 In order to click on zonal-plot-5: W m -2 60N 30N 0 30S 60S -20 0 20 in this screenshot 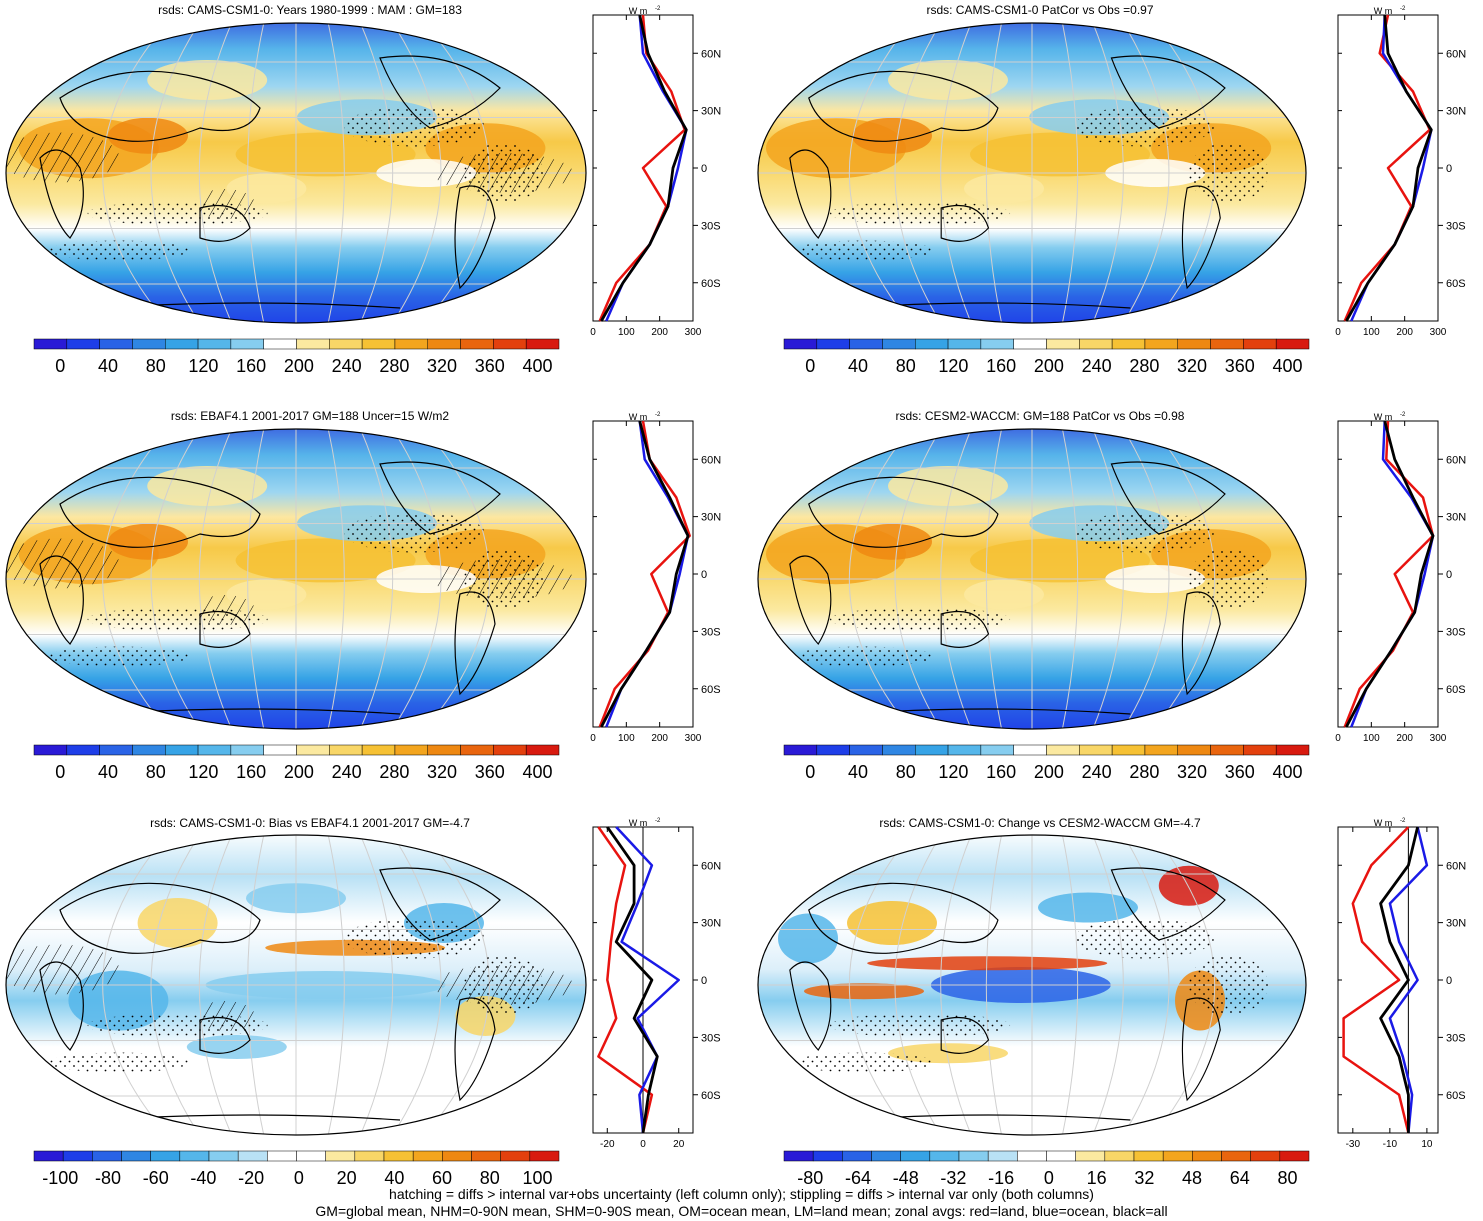, I will do `click(656, 984)`.